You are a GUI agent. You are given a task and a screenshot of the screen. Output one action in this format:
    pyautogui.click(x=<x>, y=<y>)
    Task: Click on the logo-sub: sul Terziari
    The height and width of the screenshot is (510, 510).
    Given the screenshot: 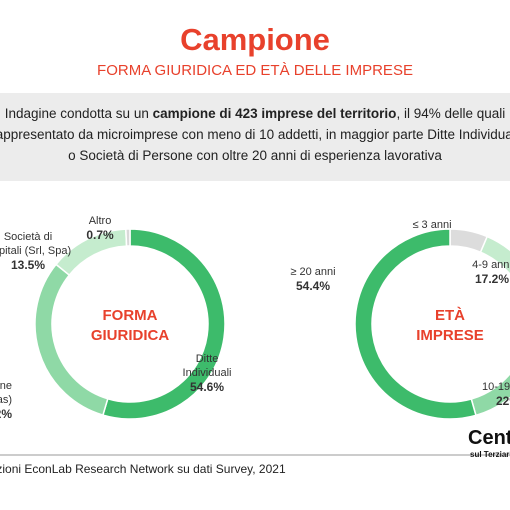 What is the action you would take?
    pyautogui.click(x=490, y=454)
    